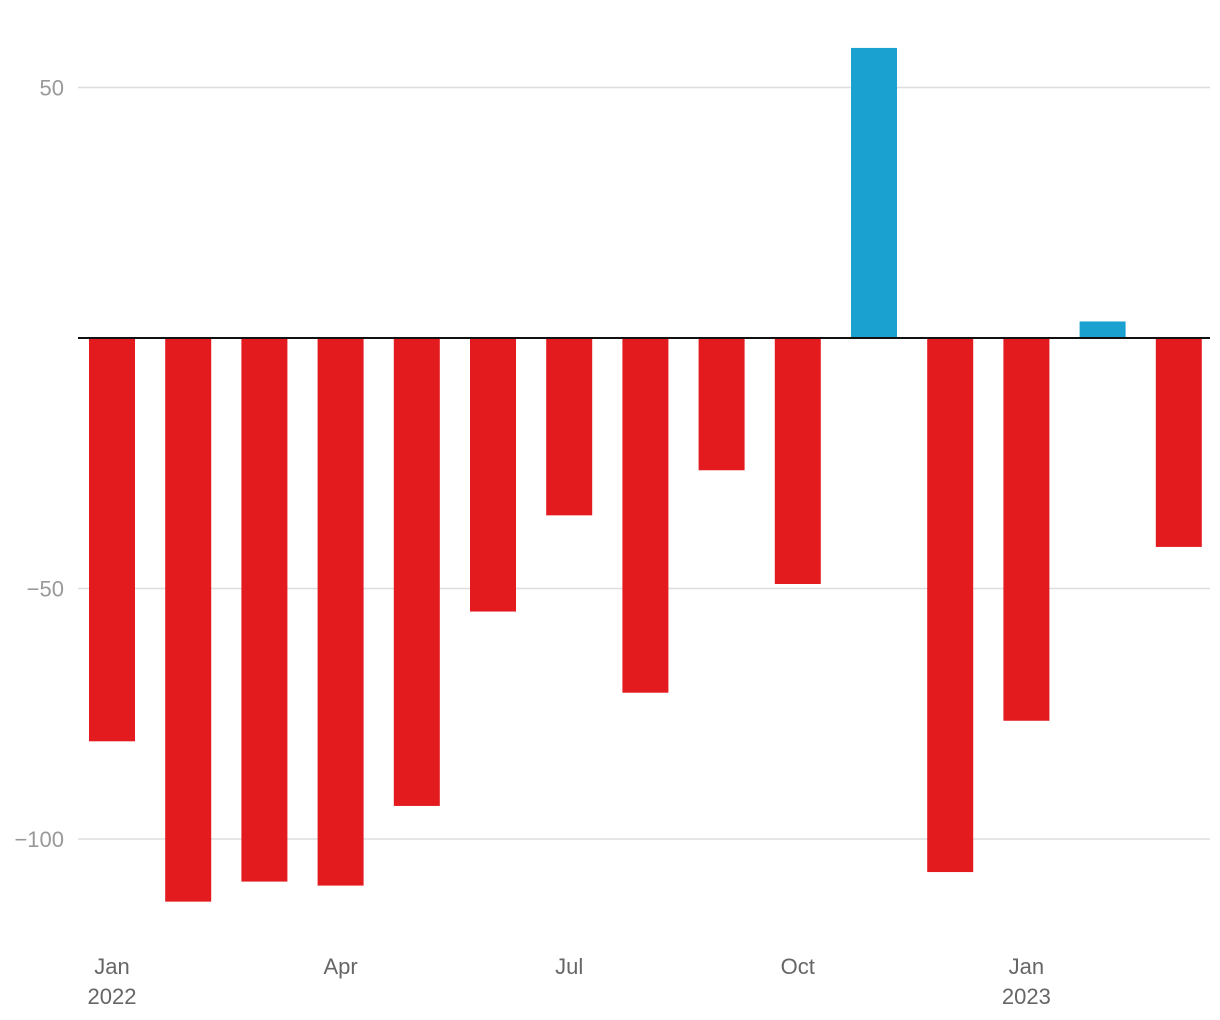  What do you see at coordinates (340, 966) in the screenshot?
I see `x-tick-month-label: Apr` at bounding box center [340, 966].